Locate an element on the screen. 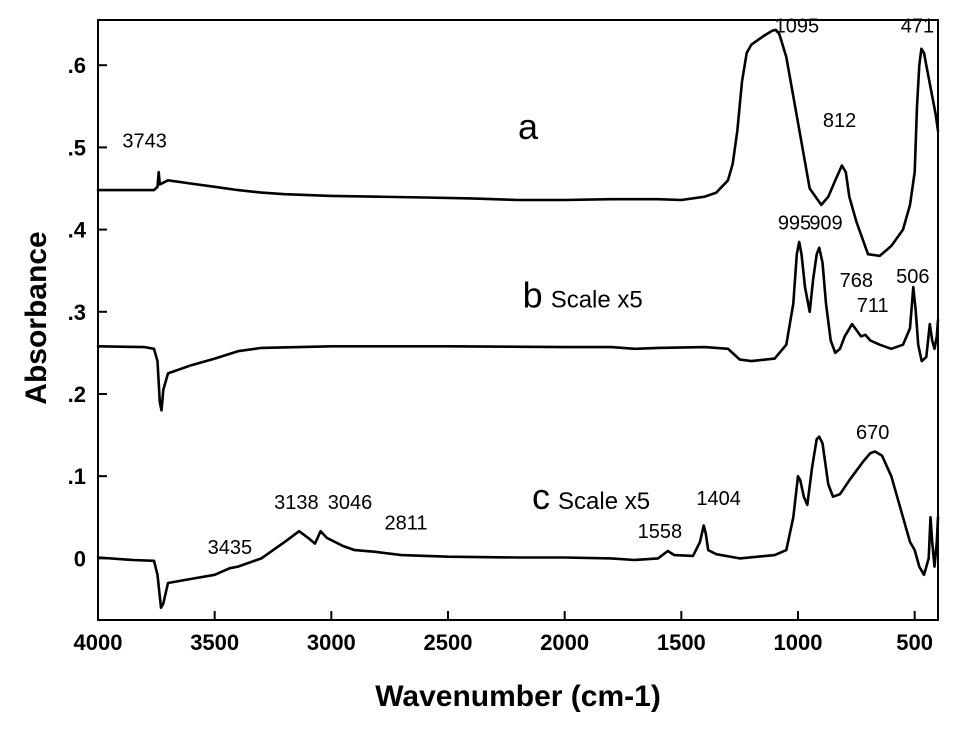 This screenshot has width=967, height=730. x-tick-label: 500 is located at coordinates (914, 642).